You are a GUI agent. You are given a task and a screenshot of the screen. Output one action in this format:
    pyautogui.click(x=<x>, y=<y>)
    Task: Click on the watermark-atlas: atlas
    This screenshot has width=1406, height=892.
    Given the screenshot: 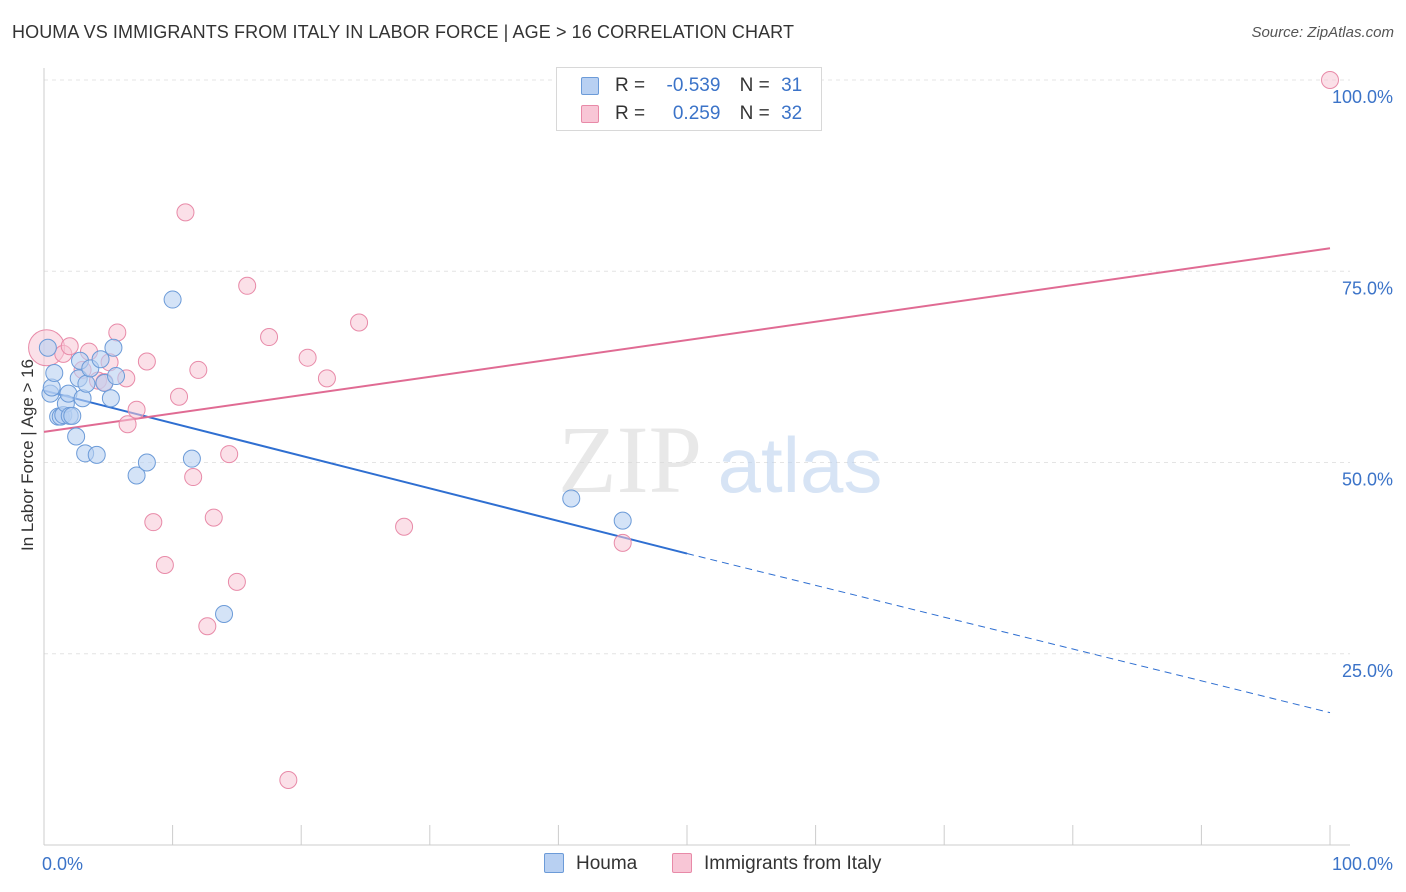 What is the action you would take?
    pyautogui.click(x=800, y=465)
    